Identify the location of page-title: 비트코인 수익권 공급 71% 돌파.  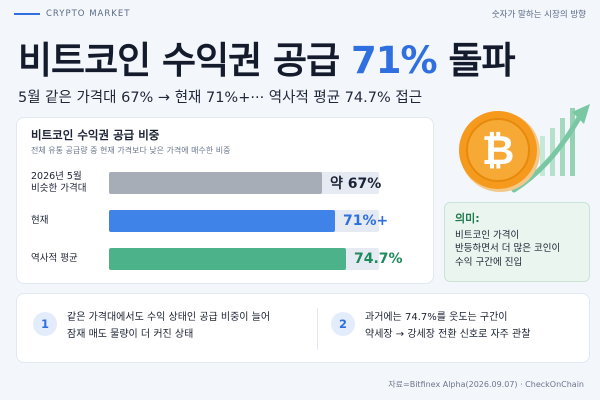
(267, 57).